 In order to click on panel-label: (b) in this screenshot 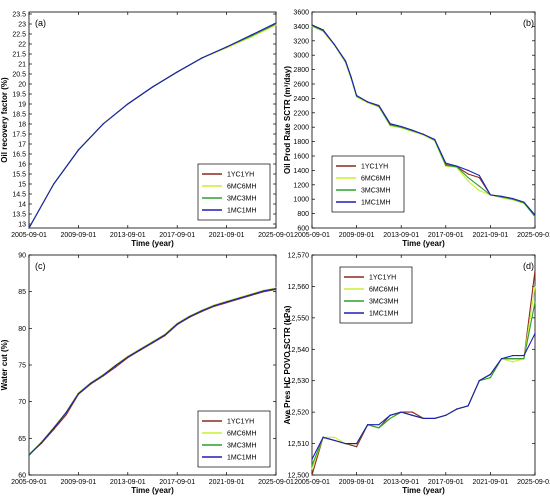, I will do `click(528, 23)`.